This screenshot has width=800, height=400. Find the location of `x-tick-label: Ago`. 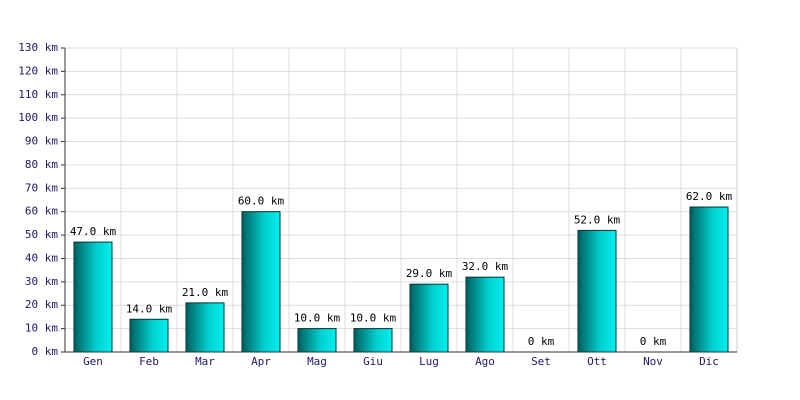

x-tick-label: Ago is located at coordinates (485, 361).